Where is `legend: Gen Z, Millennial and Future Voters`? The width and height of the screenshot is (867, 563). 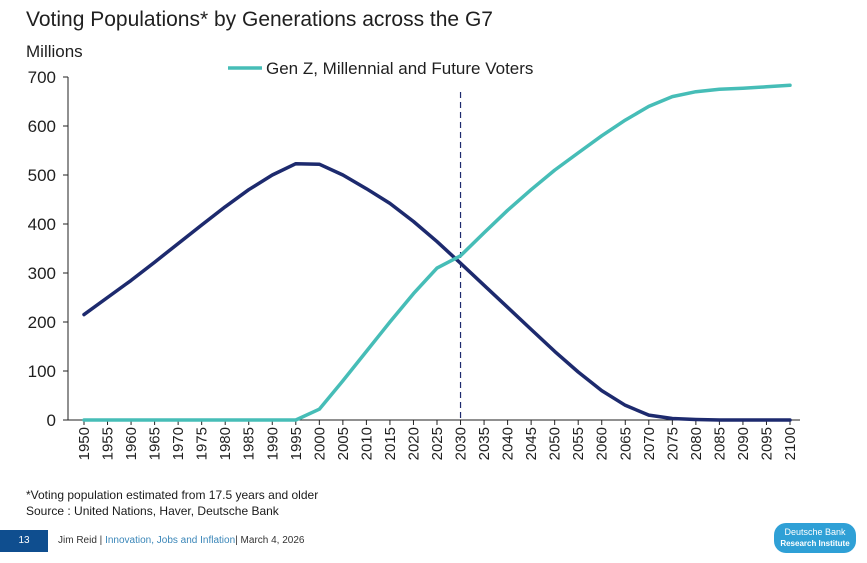
legend: Gen Z, Millennial and Future Voters is located at coordinates (380, 68).